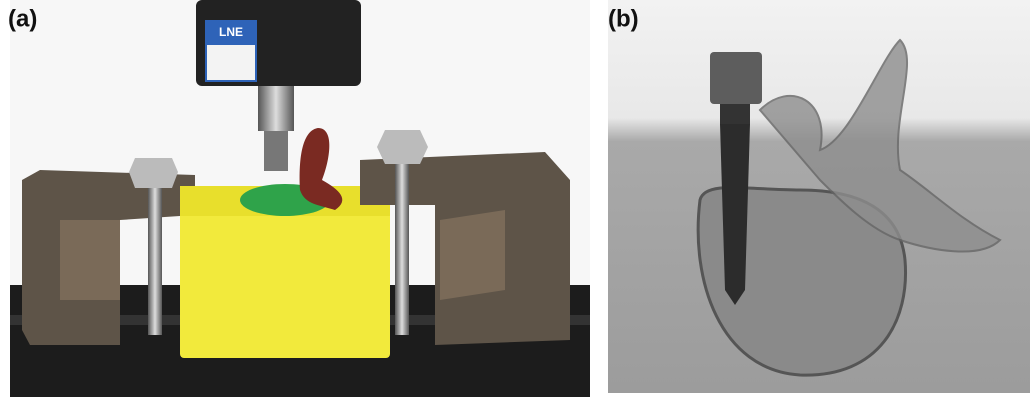 This screenshot has height=397, width=1035. What do you see at coordinates (402, 247) in the screenshot?
I see `right-bolt` at bounding box center [402, 247].